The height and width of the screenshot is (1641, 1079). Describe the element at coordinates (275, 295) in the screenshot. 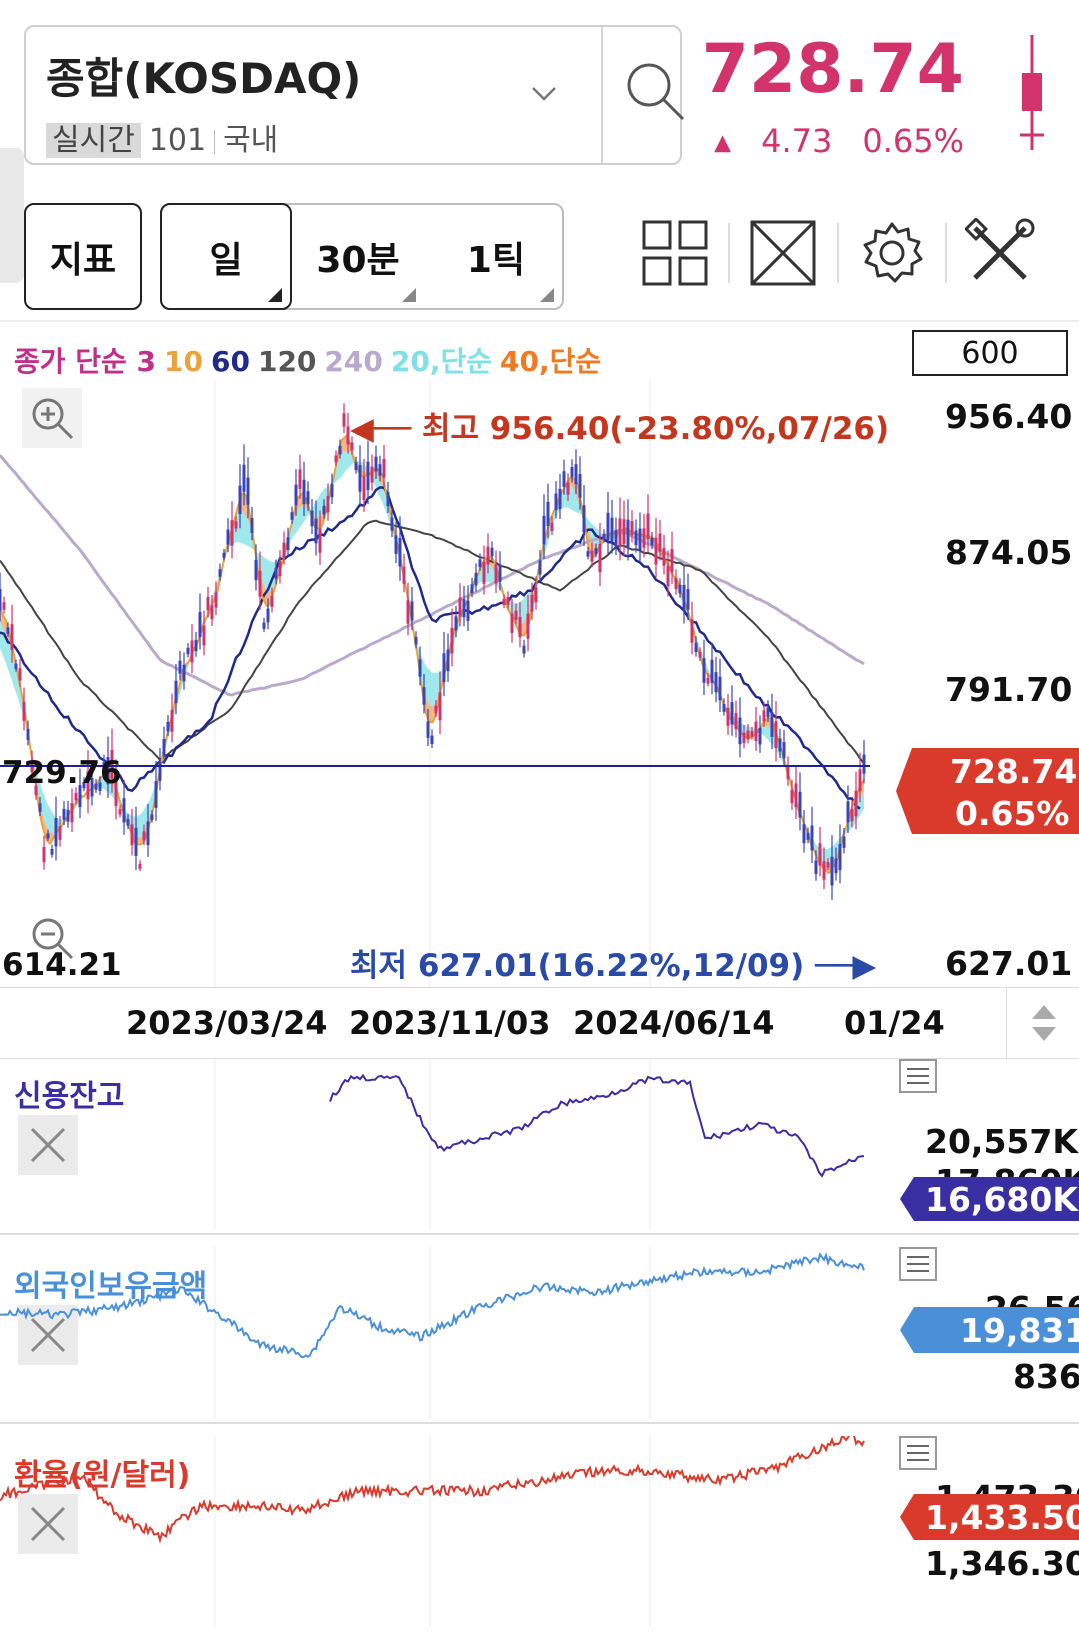

I see `corner-triangle-icon` at that location.